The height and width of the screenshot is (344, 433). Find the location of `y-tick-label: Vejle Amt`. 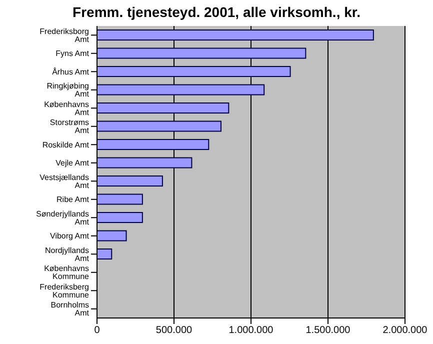

y-tick-label: Vejle Amt is located at coordinates (73, 163).